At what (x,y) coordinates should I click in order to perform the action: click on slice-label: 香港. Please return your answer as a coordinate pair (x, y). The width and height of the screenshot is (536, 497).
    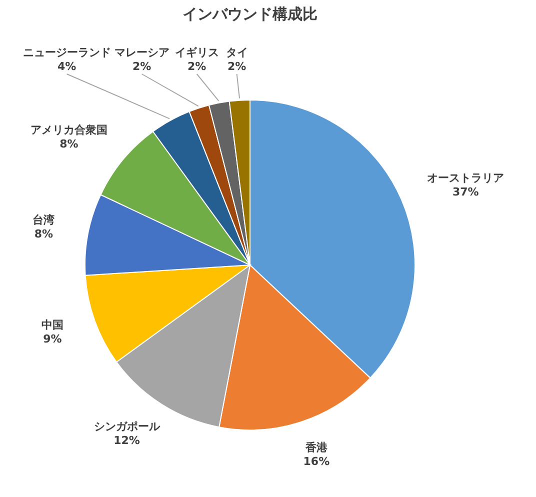
    Looking at the image, I should click on (316, 447).